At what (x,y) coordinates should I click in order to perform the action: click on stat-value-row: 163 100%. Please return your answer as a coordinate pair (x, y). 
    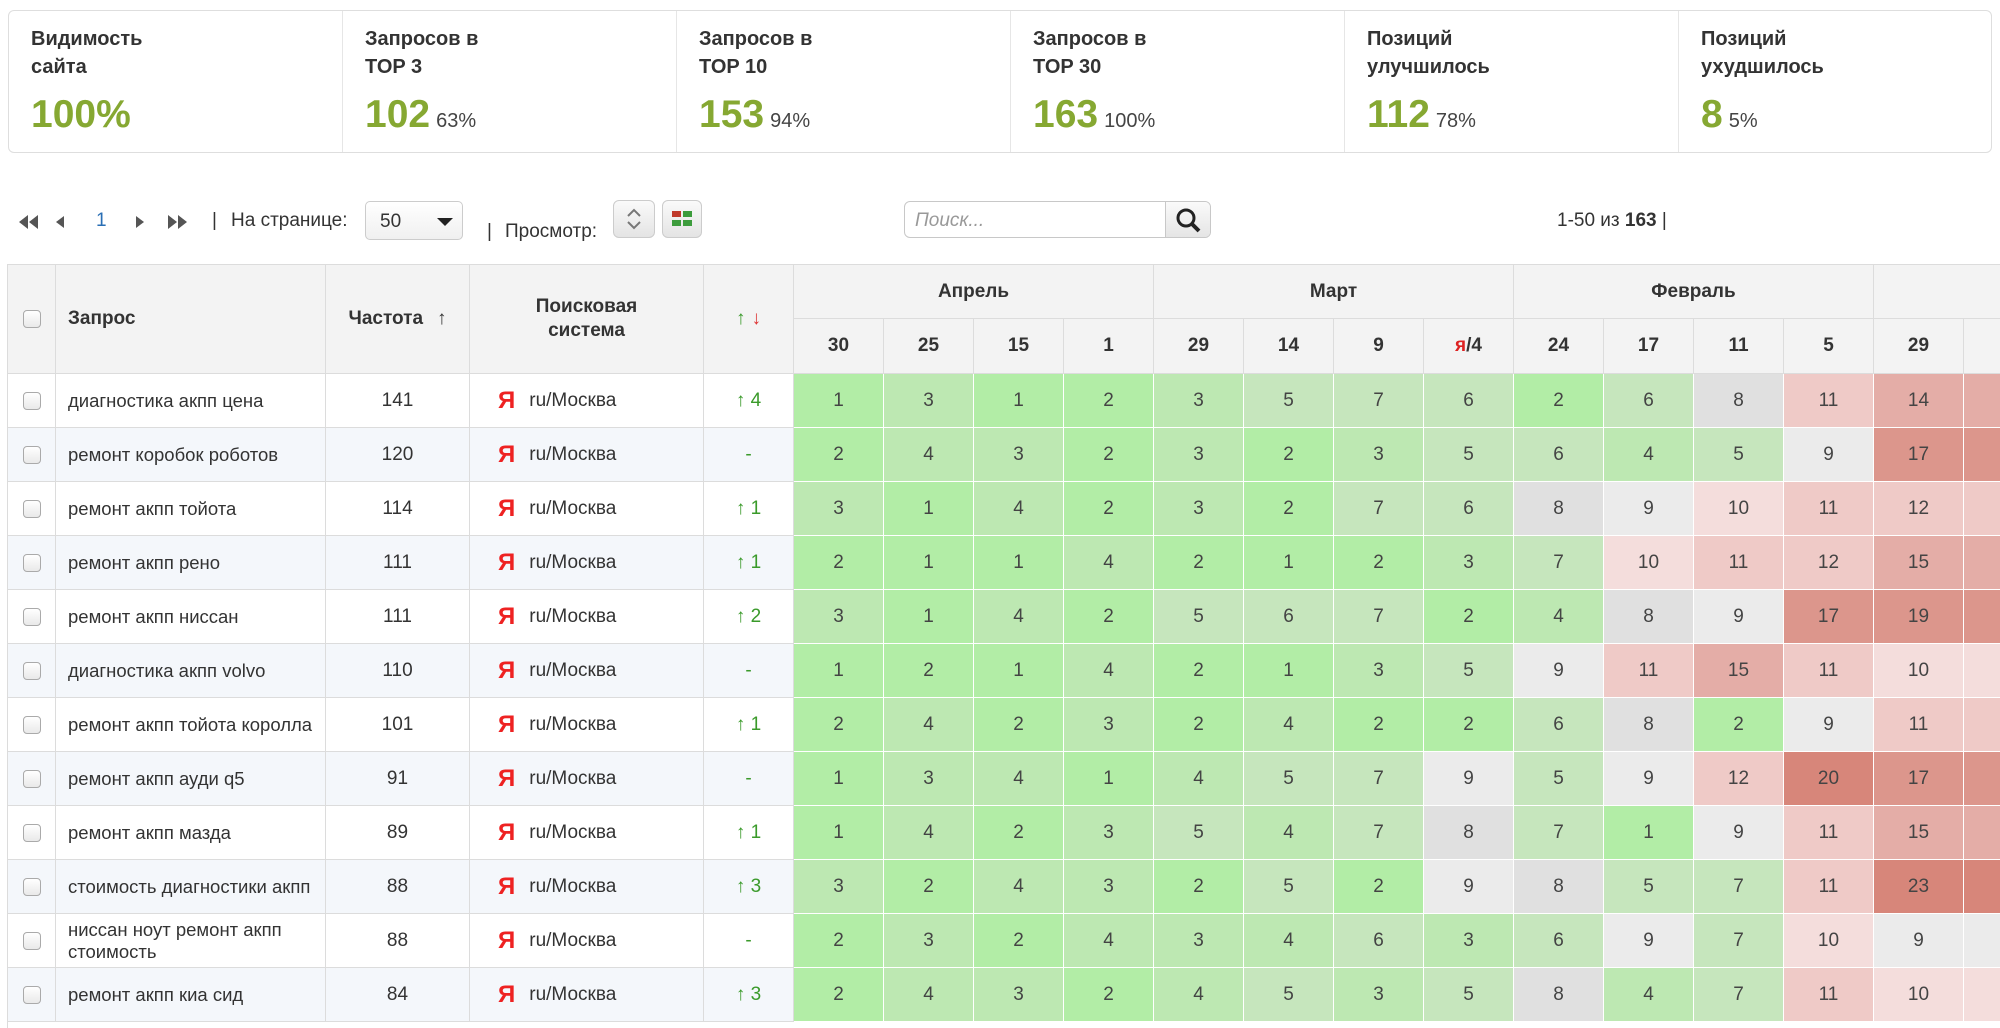
    Looking at the image, I should click on (1094, 115).